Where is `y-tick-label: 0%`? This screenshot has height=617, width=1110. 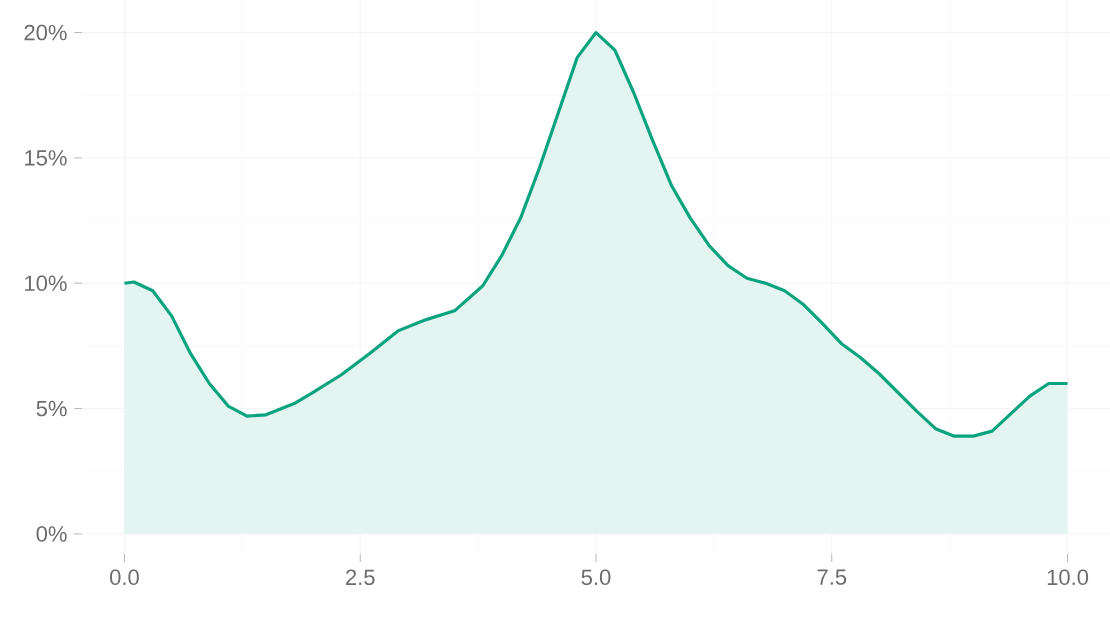 y-tick-label: 0% is located at coordinates (51, 534).